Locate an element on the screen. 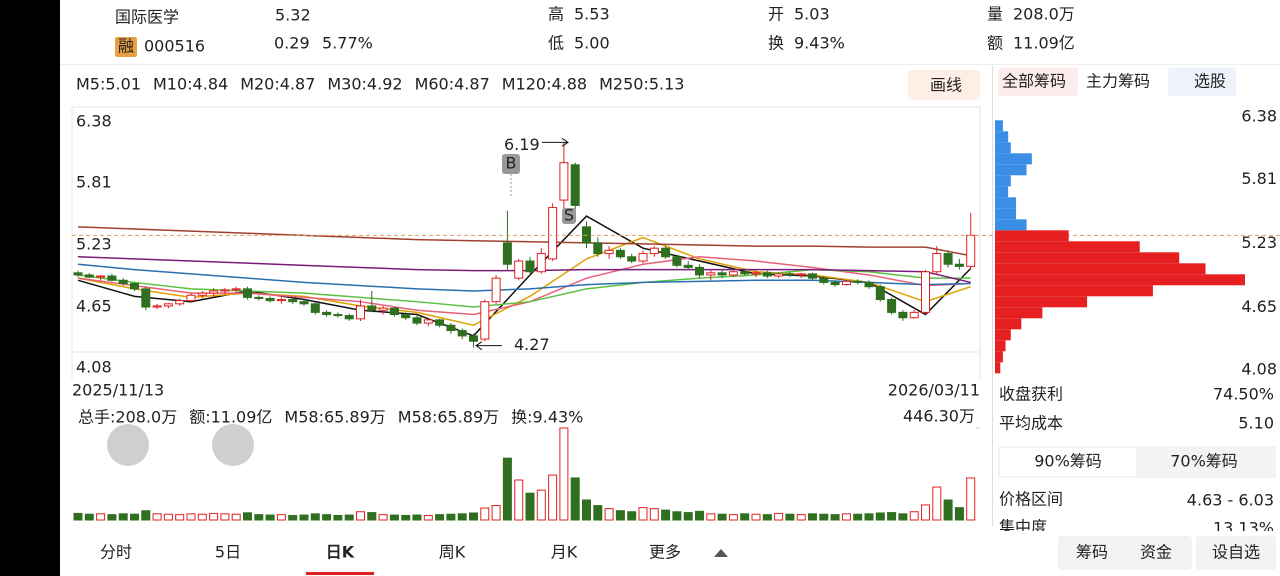  volume-max: 446.30万 is located at coordinates (939, 416).